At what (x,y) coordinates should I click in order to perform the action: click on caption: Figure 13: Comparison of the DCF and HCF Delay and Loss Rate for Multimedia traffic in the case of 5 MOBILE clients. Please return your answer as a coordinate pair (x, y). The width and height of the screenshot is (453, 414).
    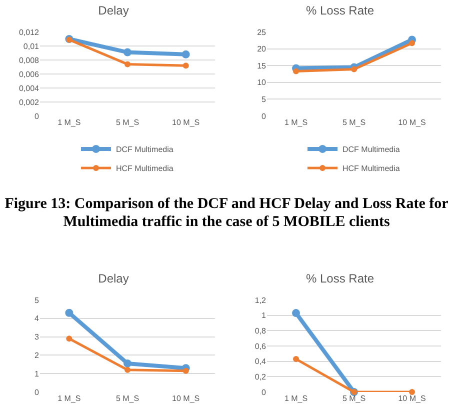
    Looking at the image, I should click on (227, 214).